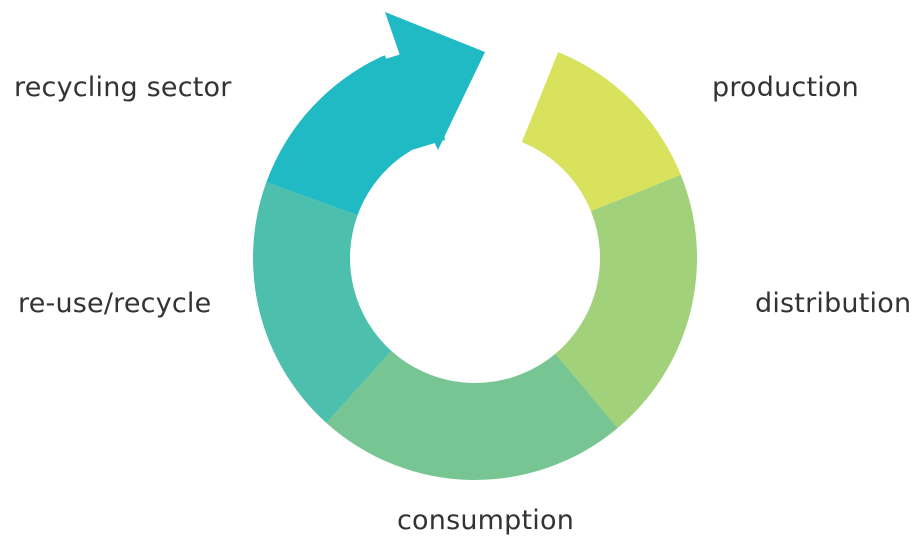 The width and height of the screenshot is (923, 537). What do you see at coordinates (626, 301) in the screenshot?
I see `segment-distribution` at bounding box center [626, 301].